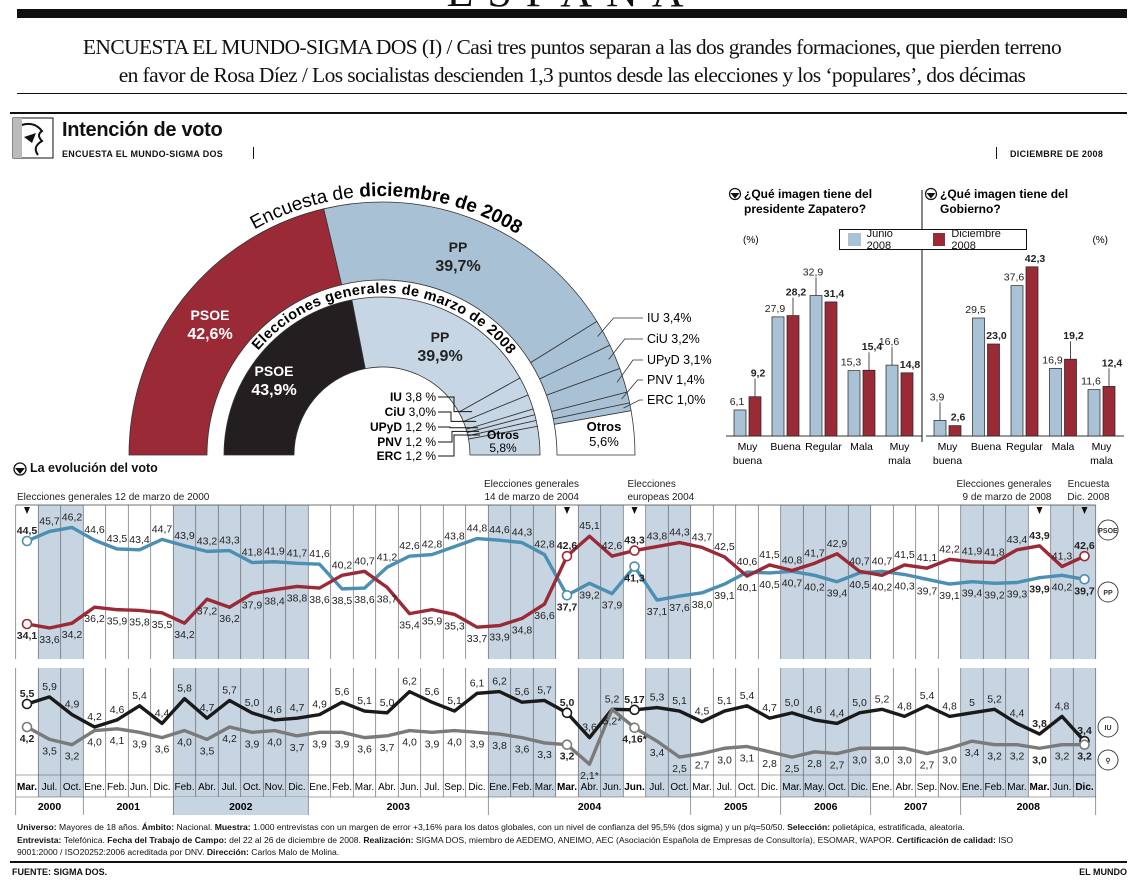 This screenshot has width=1144, height=890. Describe the element at coordinates (927, 558) in the screenshot. I see `data-label: 41,1` at that location.